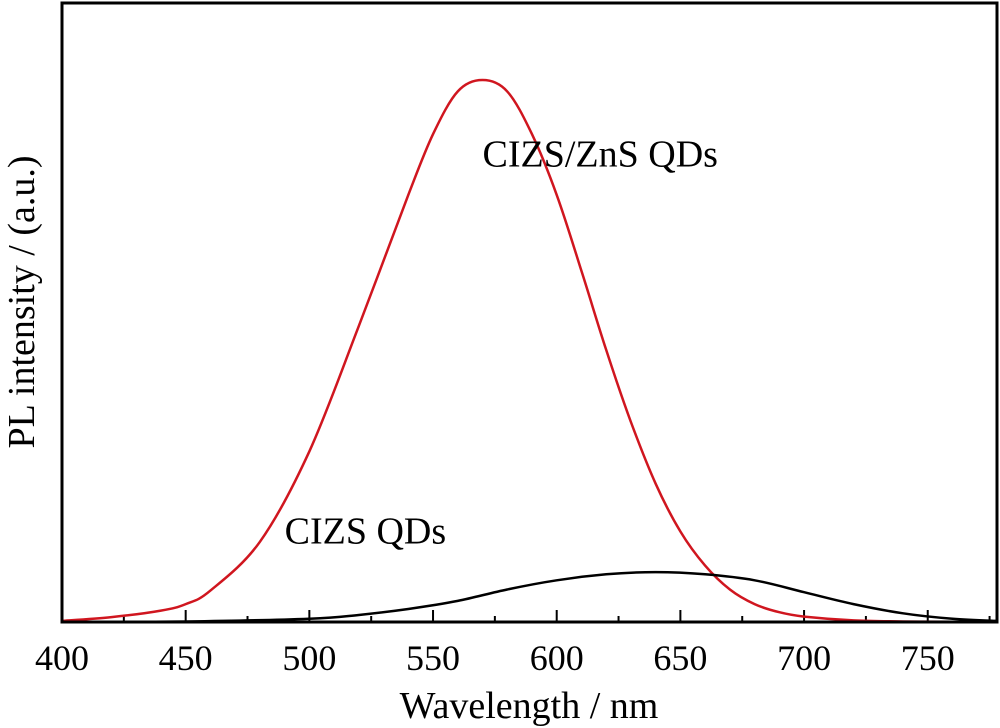 The height and width of the screenshot is (728, 1000). What do you see at coordinates (433, 658) in the screenshot?
I see `x-tick-label: 550` at bounding box center [433, 658].